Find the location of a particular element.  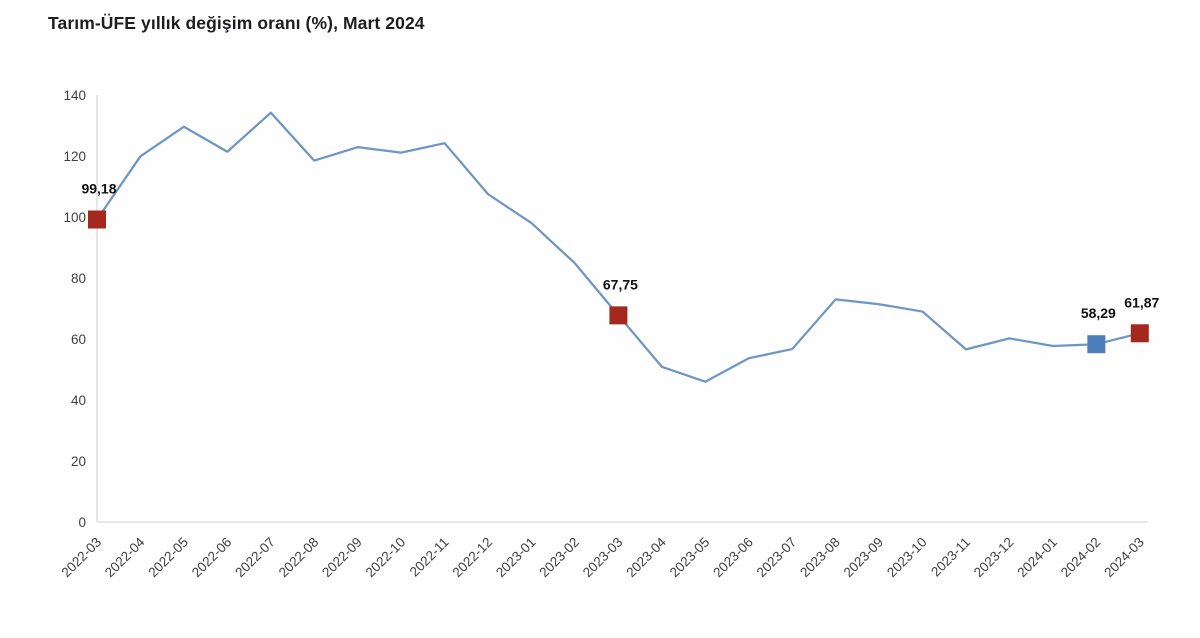

x-axis-label: 2022-04 is located at coordinates (125, 557).